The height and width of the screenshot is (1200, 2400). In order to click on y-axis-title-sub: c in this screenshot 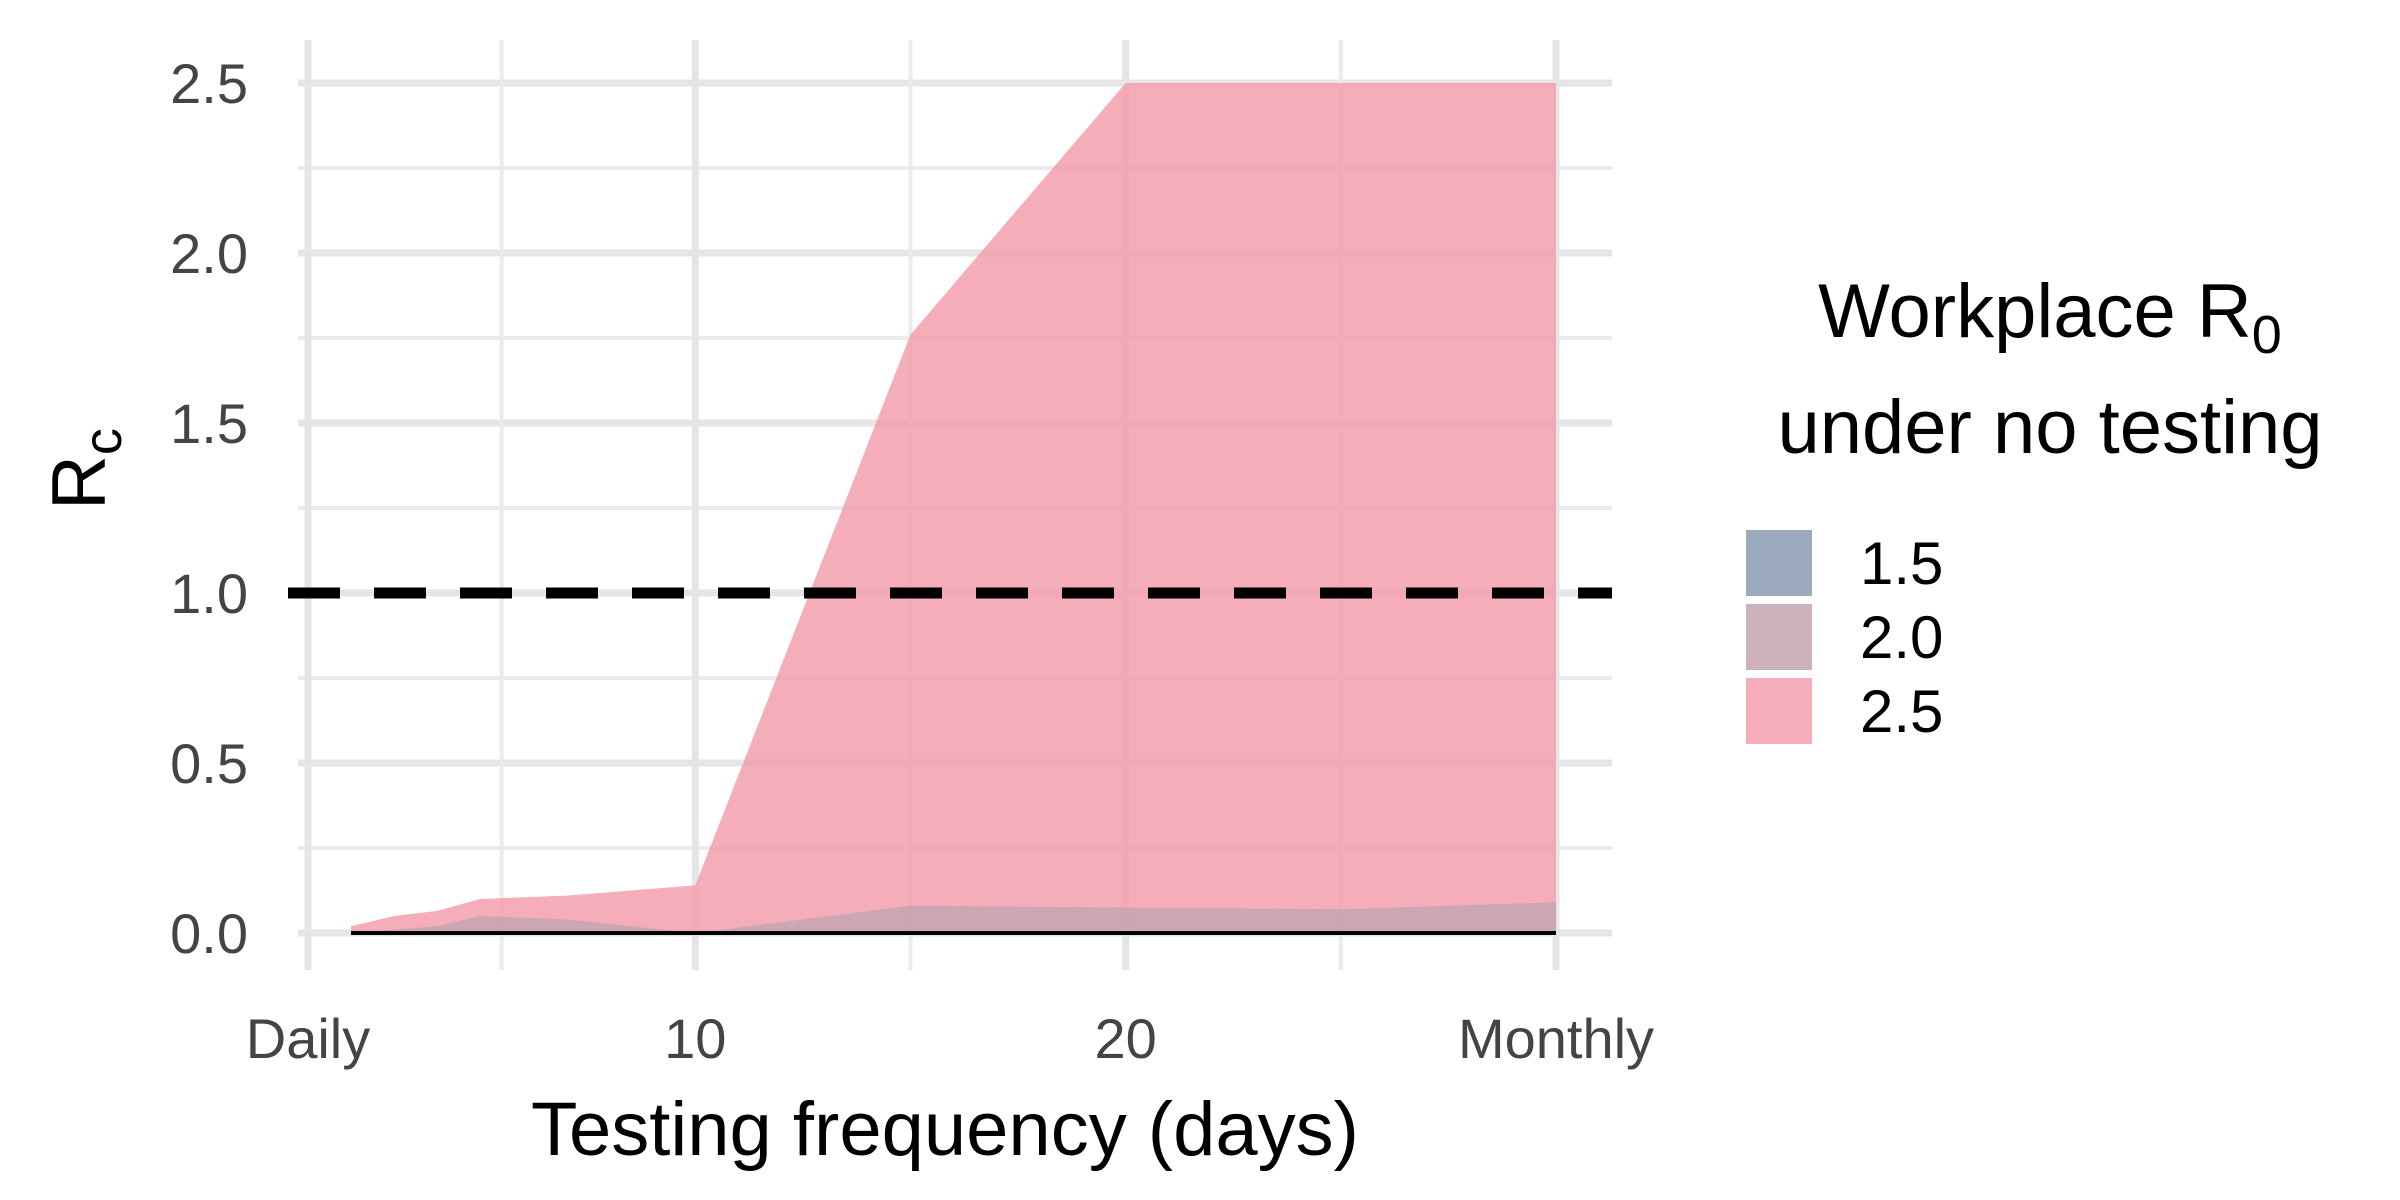, I will do `click(103, 441)`.